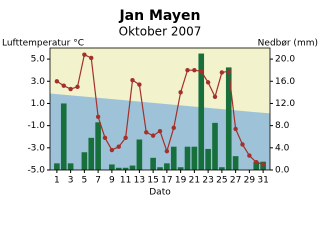 The height and width of the screenshot is (240, 320). I want to click on x-tick-label: 23, so click(207, 181).